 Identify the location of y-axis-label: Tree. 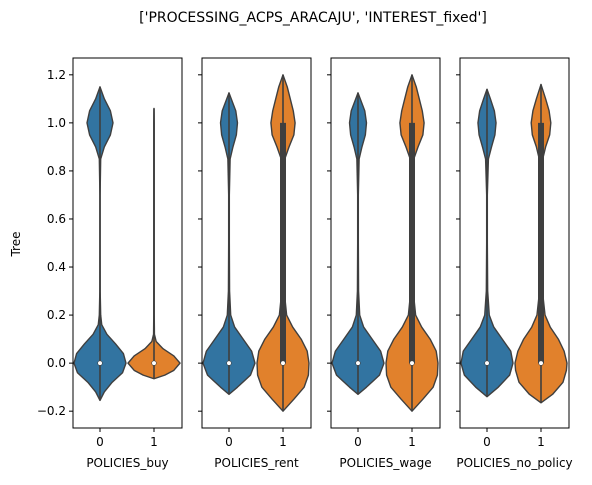
(16, 244).